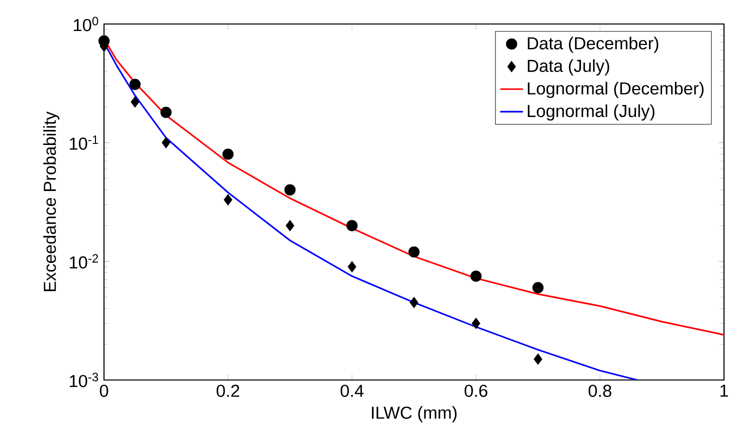  Describe the element at coordinates (104, 390) in the screenshot. I see `x-tick-label: 0` at that location.